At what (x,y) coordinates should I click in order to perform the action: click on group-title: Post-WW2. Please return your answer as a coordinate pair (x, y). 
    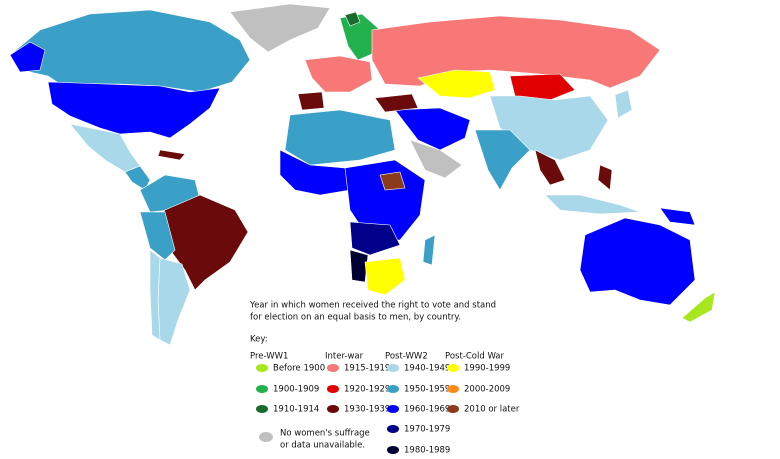
    Looking at the image, I should click on (406, 357).